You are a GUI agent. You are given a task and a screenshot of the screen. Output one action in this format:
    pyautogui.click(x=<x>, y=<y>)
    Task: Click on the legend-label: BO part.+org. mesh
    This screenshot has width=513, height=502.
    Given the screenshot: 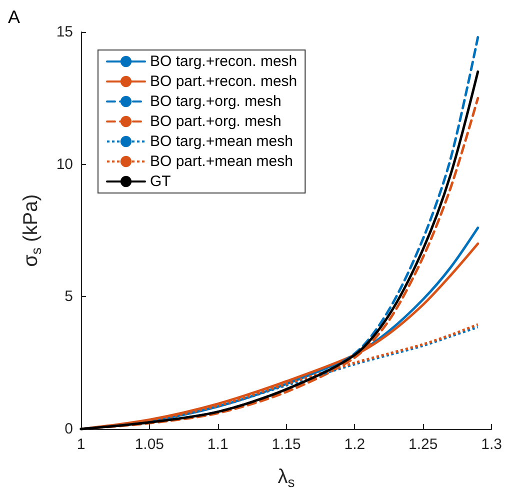 What is the action you would take?
    pyautogui.click(x=216, y=121)
    